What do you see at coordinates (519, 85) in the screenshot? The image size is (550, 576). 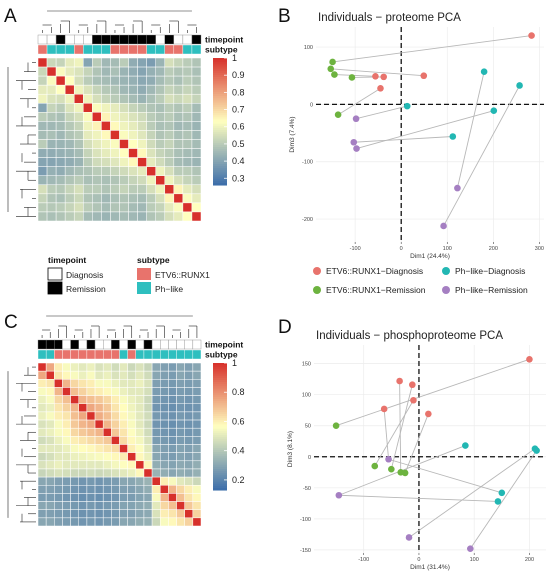 I see `data-point` at bounding box center [519, 85].